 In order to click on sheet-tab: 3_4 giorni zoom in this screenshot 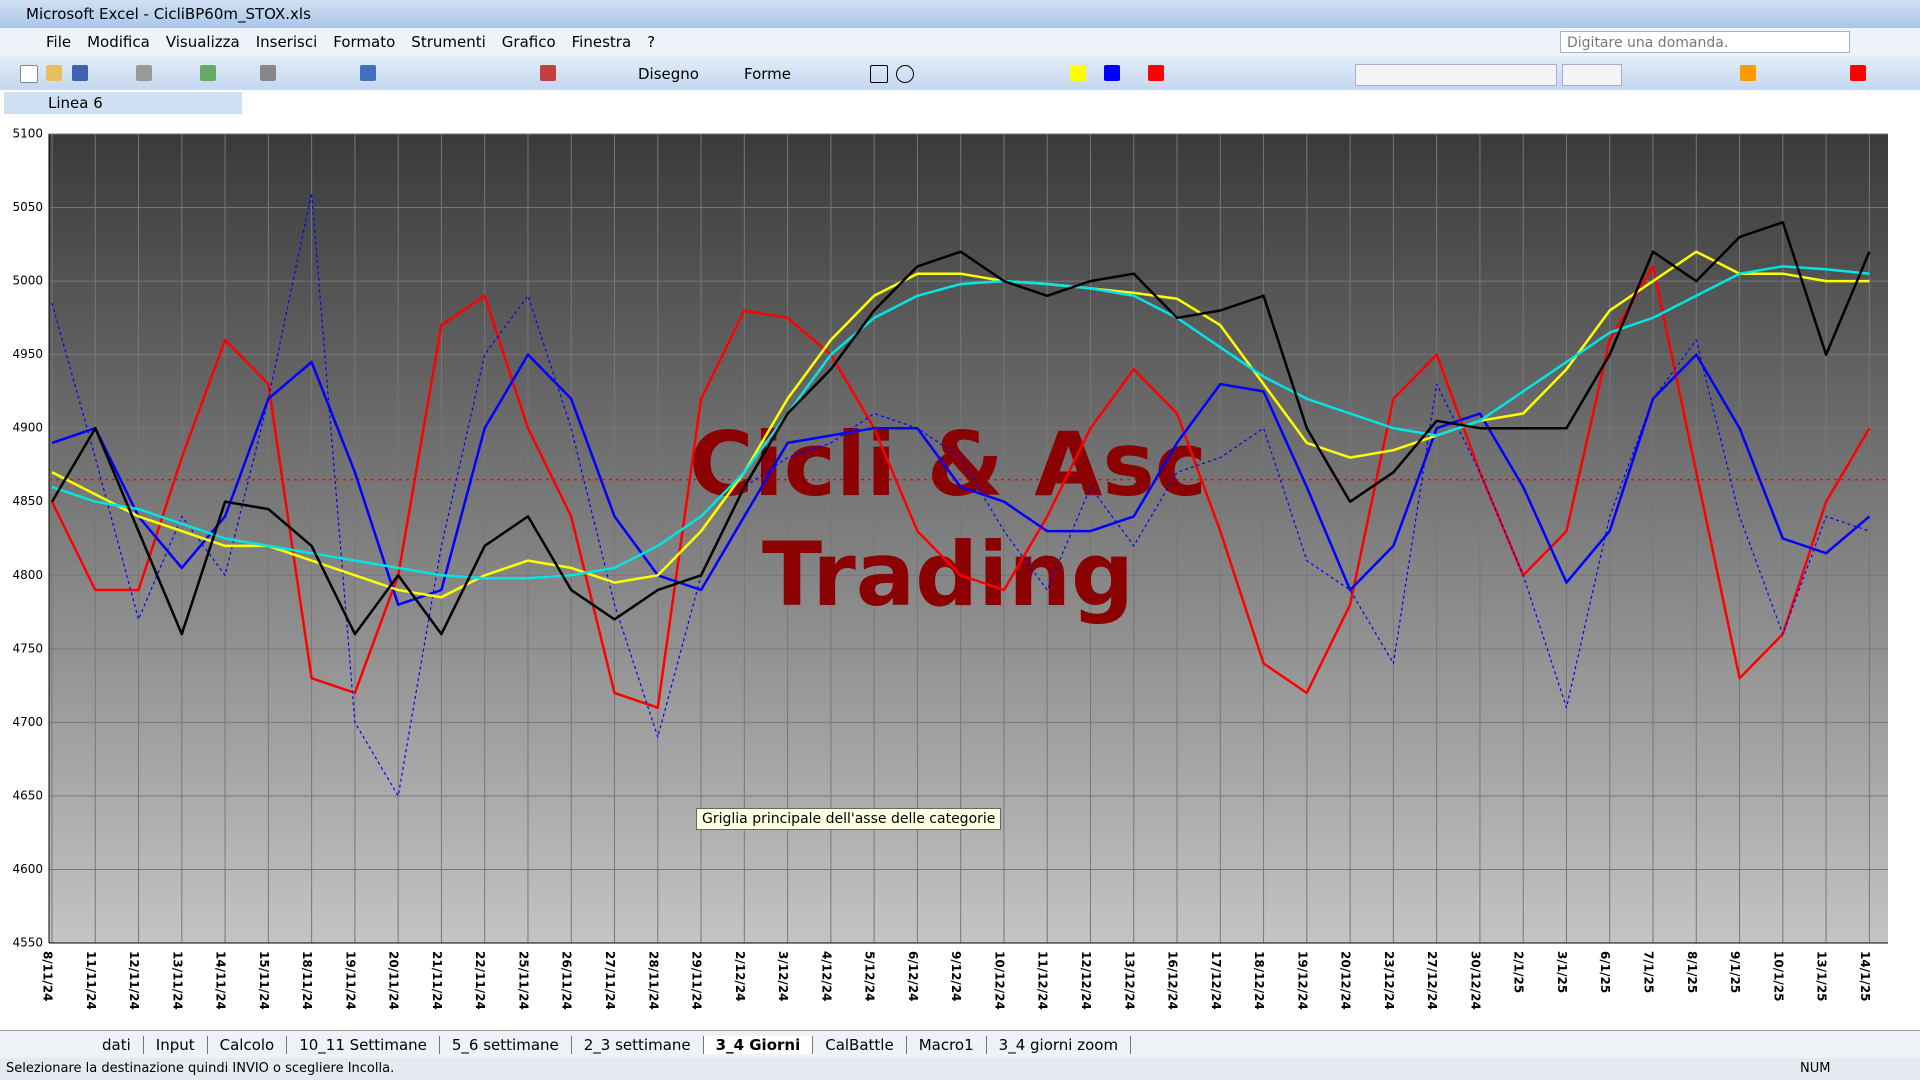, I will do `click(1059, 1044)`.